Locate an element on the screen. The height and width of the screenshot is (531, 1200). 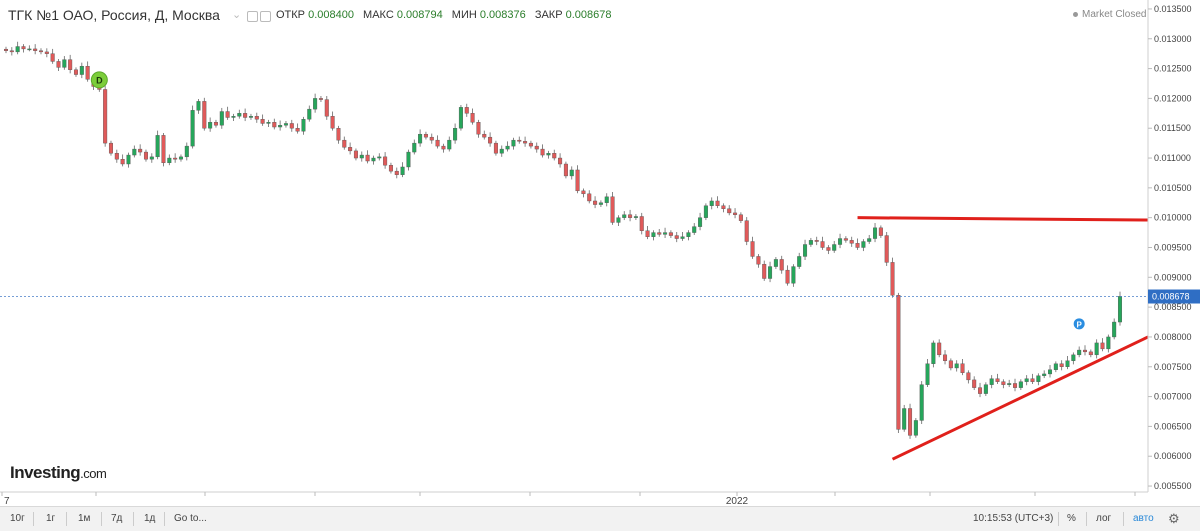
clock: 10:15:53 (UTC+3) is located at coordinates (1013, 519).